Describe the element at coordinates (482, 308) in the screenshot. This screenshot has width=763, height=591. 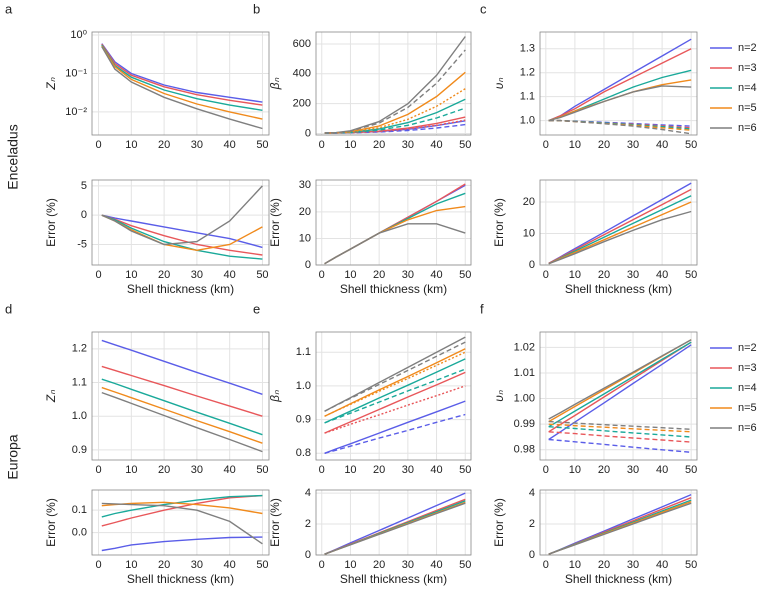
I see `panel-letter: f` at that location.